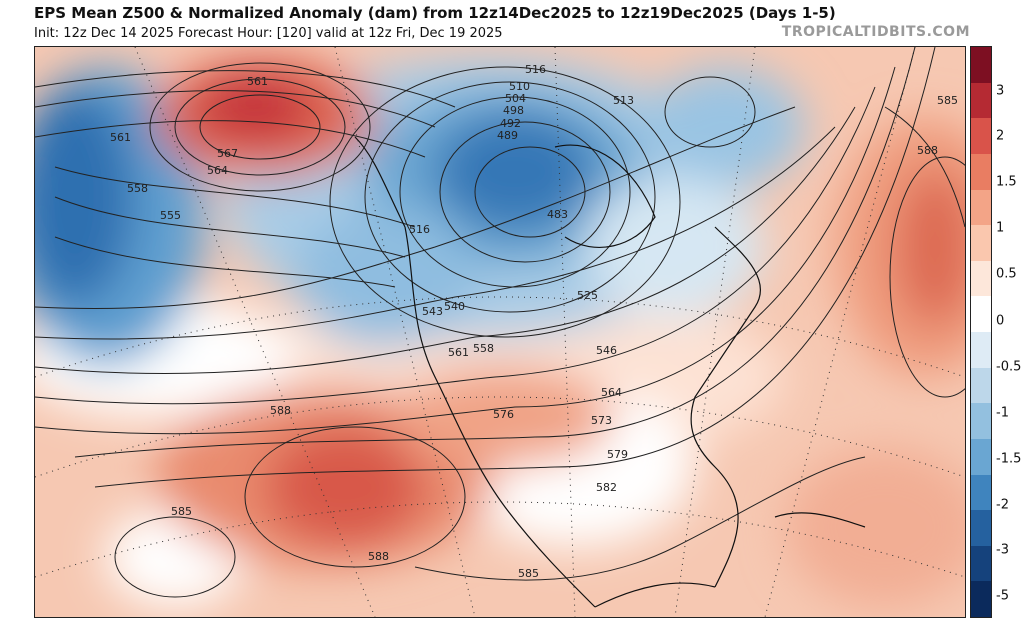 This screenshot has width=1024, height=638. I want to click on contour-label: 543, so click(432, 311).